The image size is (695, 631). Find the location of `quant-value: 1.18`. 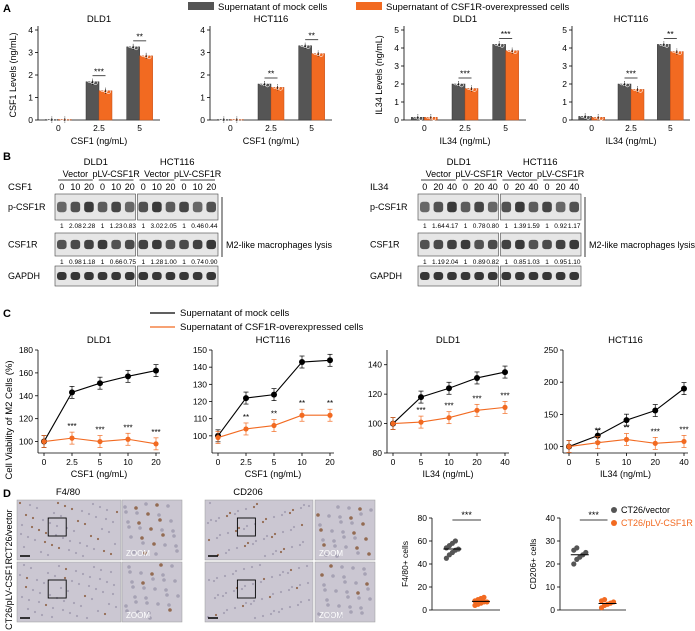

quant-value: 1.18 is located at coordinates (89, 262).